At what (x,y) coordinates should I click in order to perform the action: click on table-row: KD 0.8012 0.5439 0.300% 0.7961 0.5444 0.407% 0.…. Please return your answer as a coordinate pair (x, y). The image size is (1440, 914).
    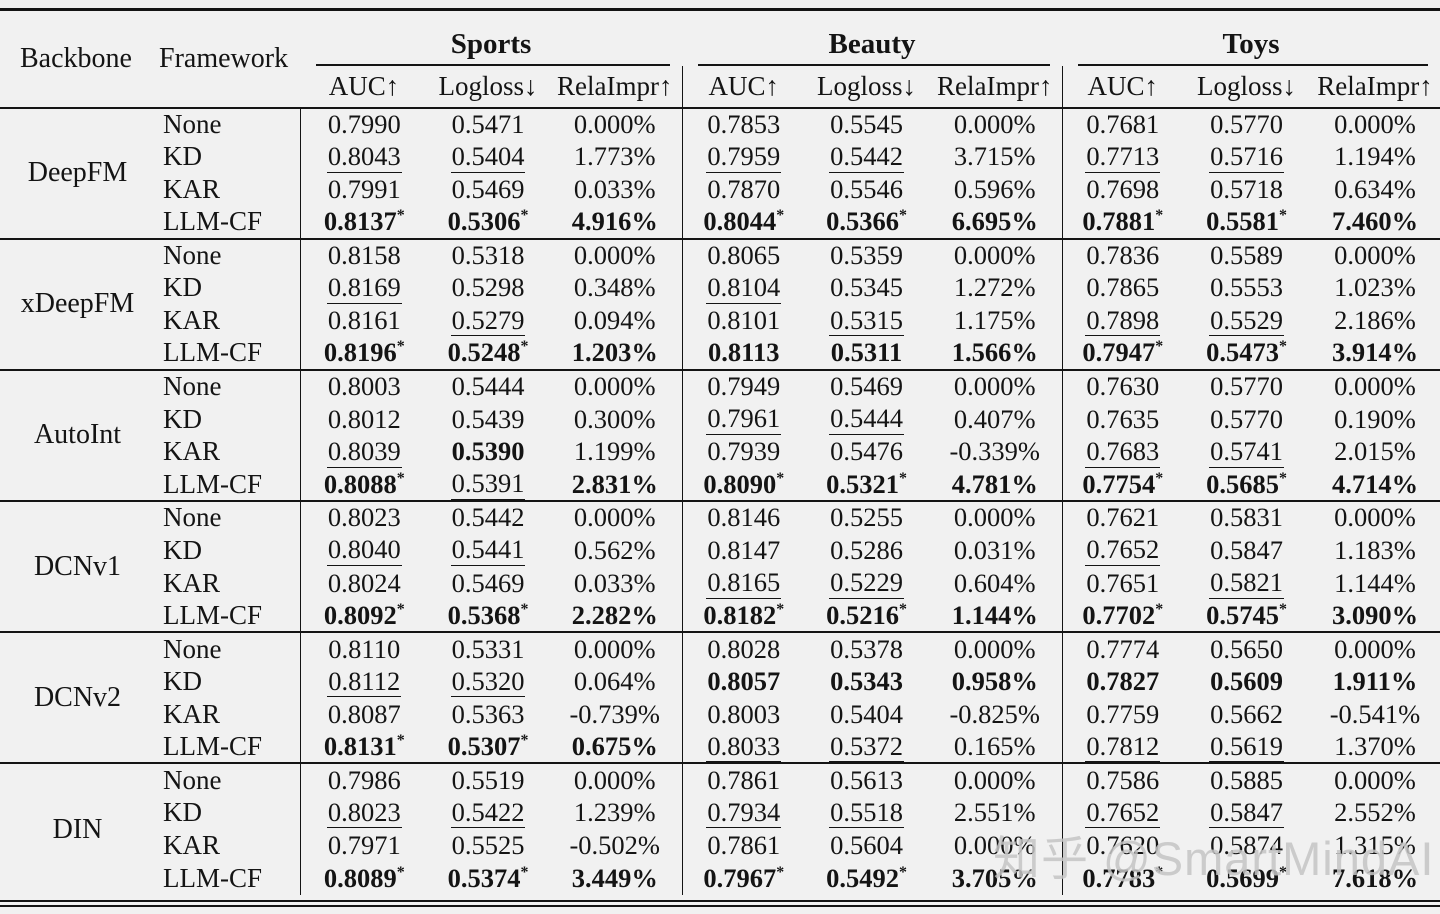
    Looking at the image, I should click on (720, 419).